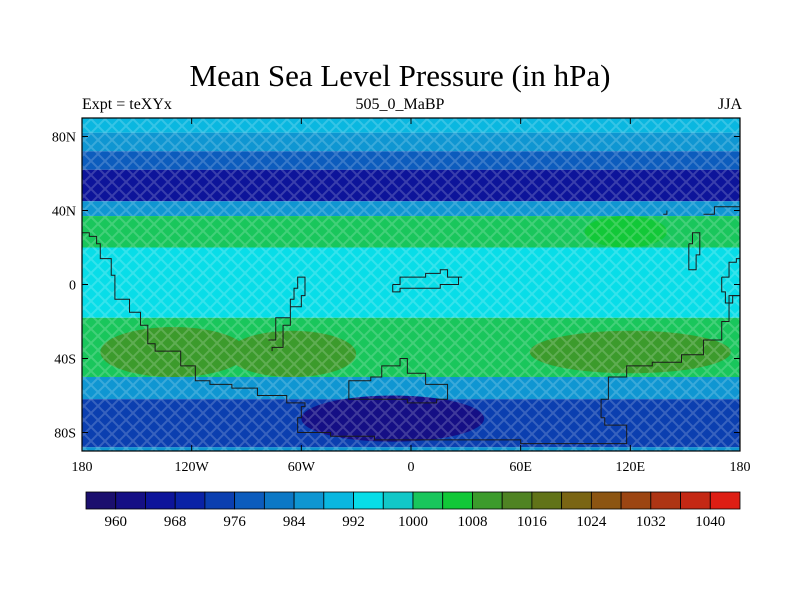  I want to click on colorbar-label: 1024, so click(591, 522).